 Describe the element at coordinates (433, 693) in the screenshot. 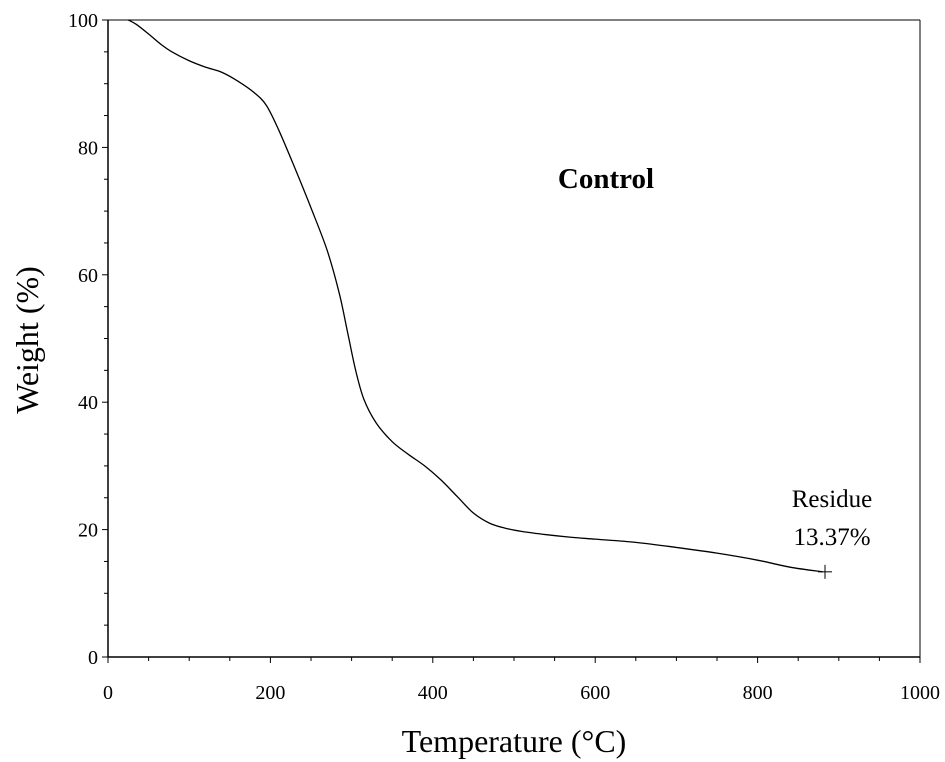

I see `x-tick-label: 400` at that location.